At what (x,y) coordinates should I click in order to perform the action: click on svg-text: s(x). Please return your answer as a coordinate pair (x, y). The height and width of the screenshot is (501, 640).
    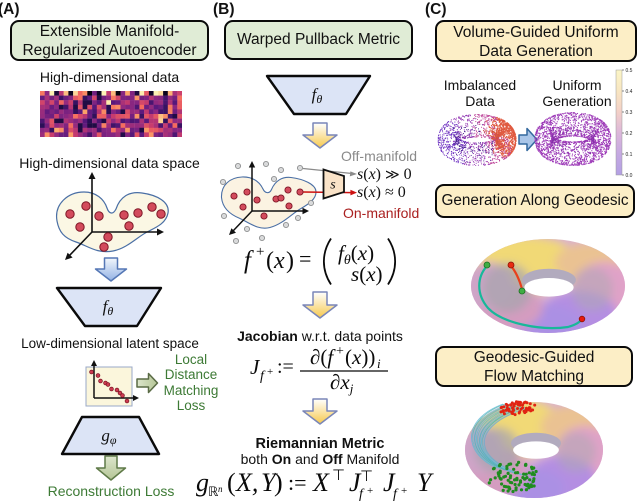
    Looking at the image, I should click on (367, 274).